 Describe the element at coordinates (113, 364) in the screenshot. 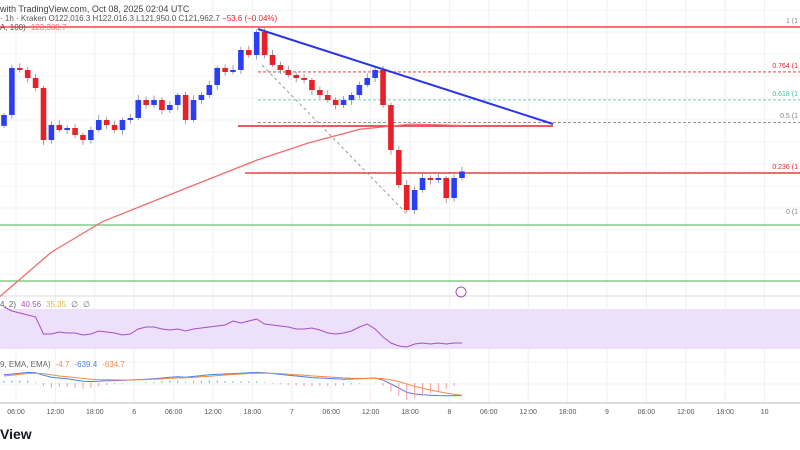

I see `macd-signal-value: -634.7` at that location.